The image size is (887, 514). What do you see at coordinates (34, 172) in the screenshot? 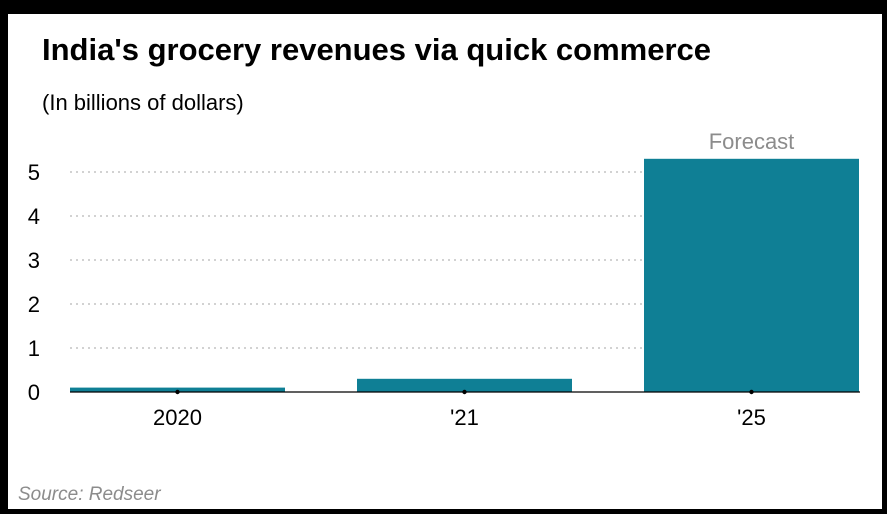
I see `y-tick-label-5: 5` at bounding box center [34, 172].